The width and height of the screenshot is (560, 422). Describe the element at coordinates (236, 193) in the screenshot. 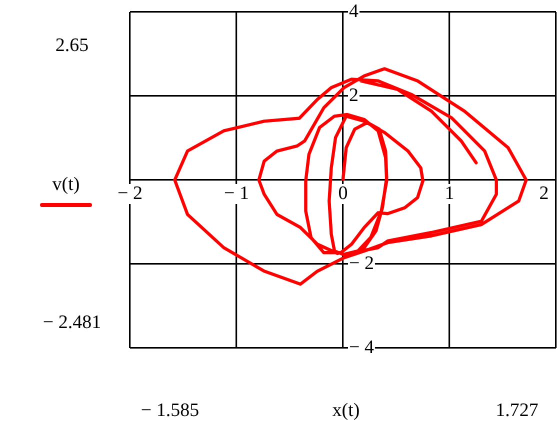

I see `x-tick-label: − 1` at that location.